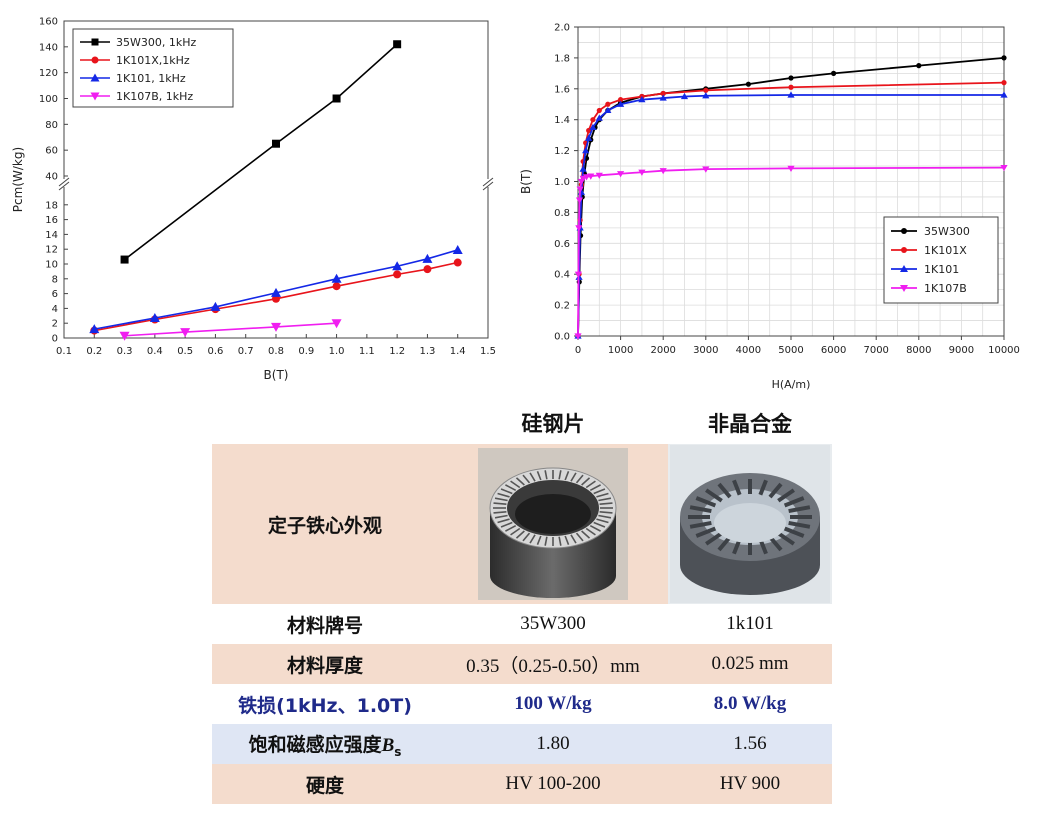 The width and height of the screenshot is (1051, 816). Describe the element at coordinates (553, 784) in the screenshot. I see `hardness-silicon-steel: HV 100-200` at that location.